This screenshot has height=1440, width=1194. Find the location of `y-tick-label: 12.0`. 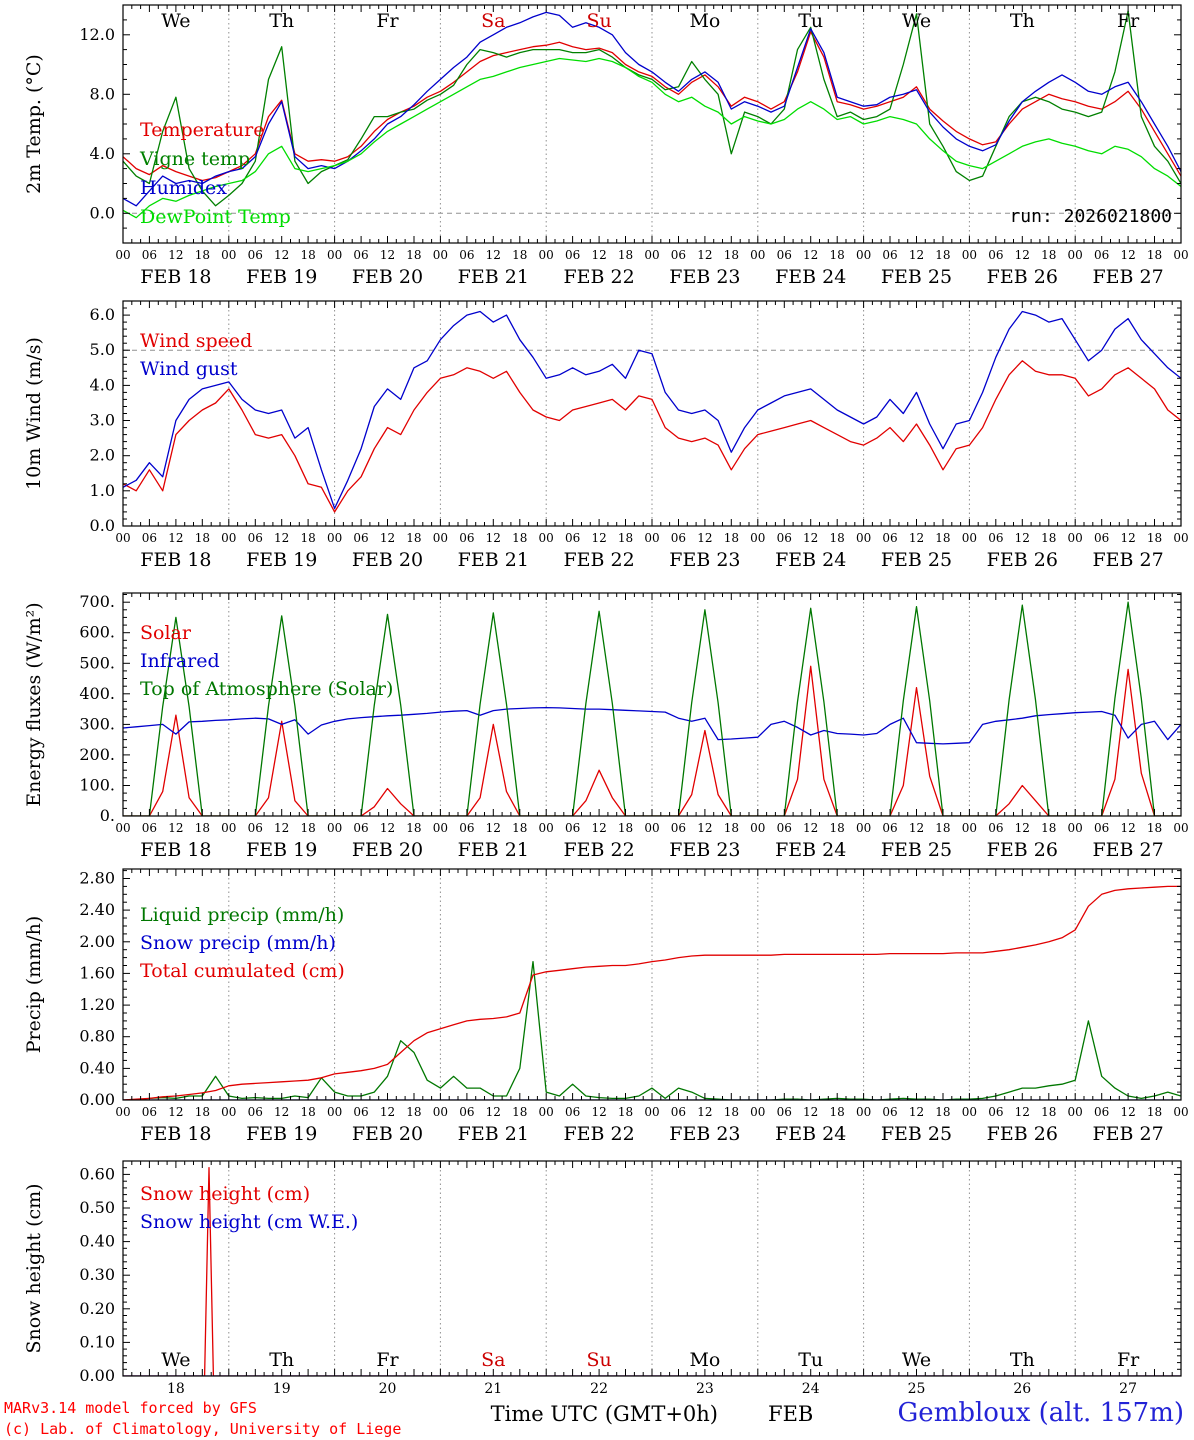

y-tick-label: 12.0 is located at coordinates (97, 34).